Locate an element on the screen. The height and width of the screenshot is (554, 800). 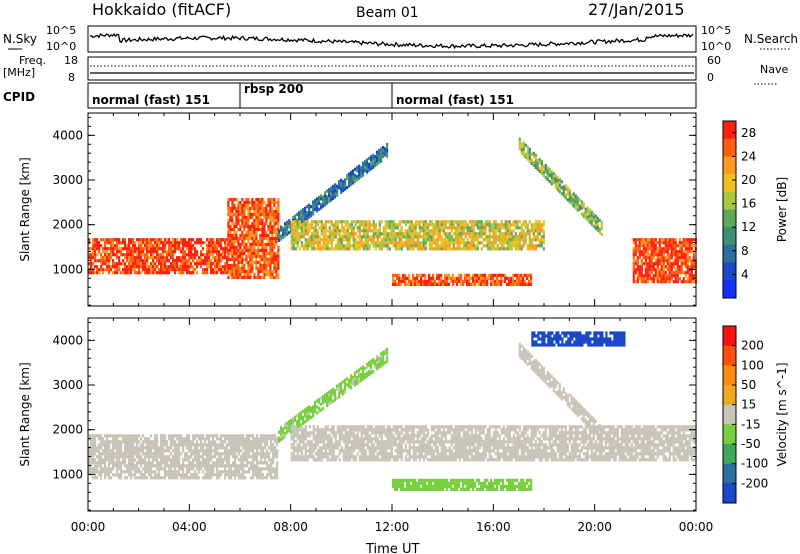
y-tick-label: 3000 is located at coordinates (67, 180).